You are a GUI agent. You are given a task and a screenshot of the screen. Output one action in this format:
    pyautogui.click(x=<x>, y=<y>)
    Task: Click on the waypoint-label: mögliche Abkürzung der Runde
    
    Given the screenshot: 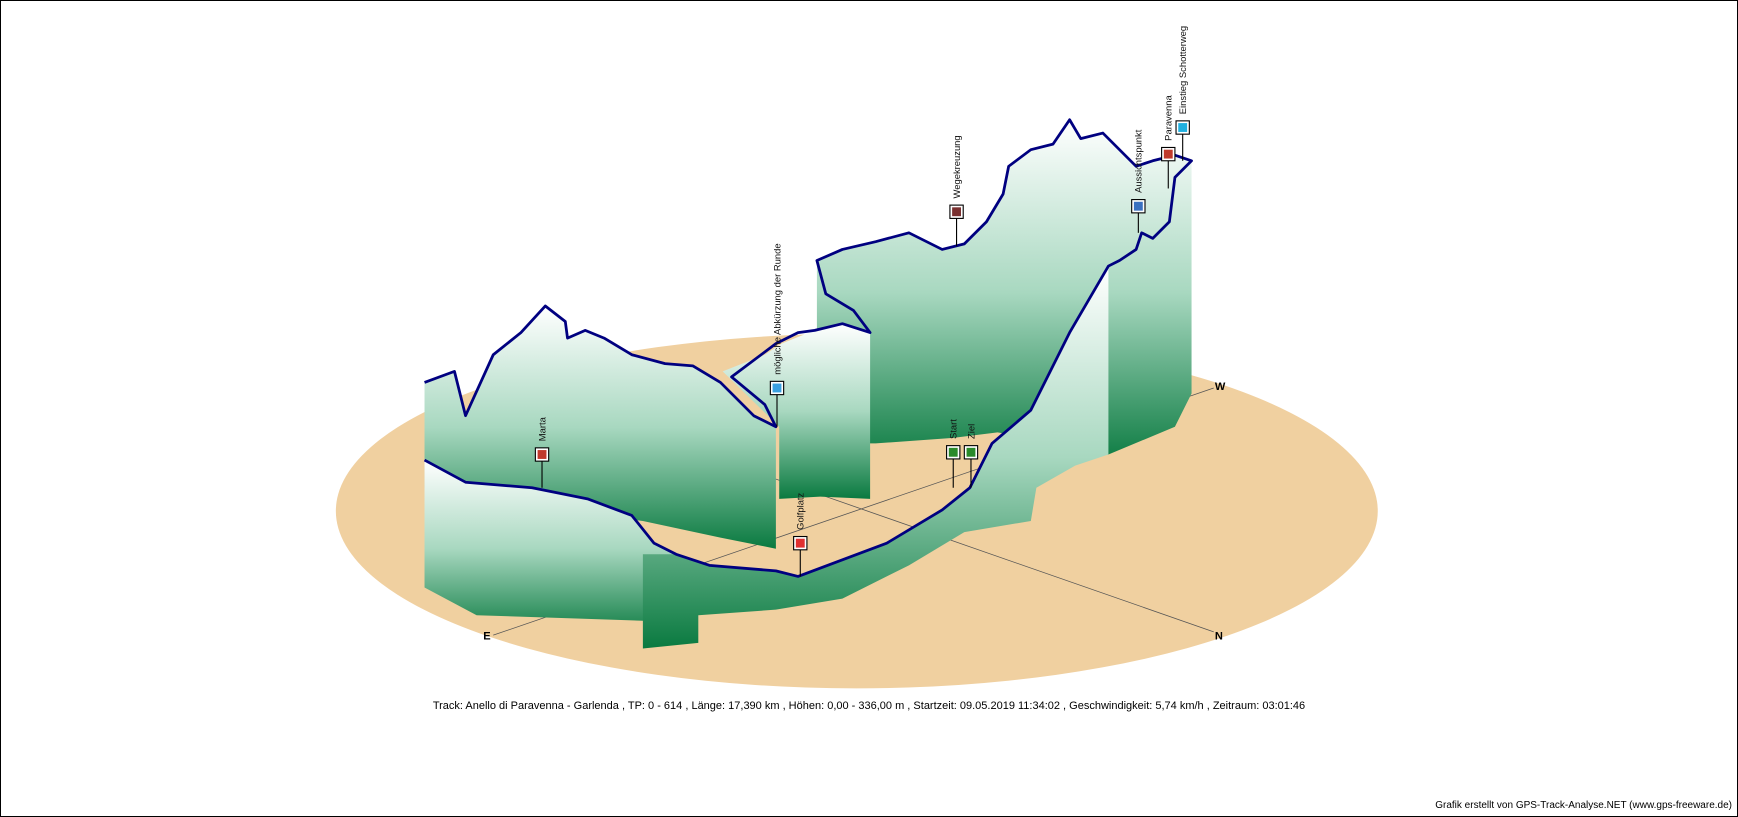 What is the action you would take?
    pyautogui.click(x=776, y=308)
    